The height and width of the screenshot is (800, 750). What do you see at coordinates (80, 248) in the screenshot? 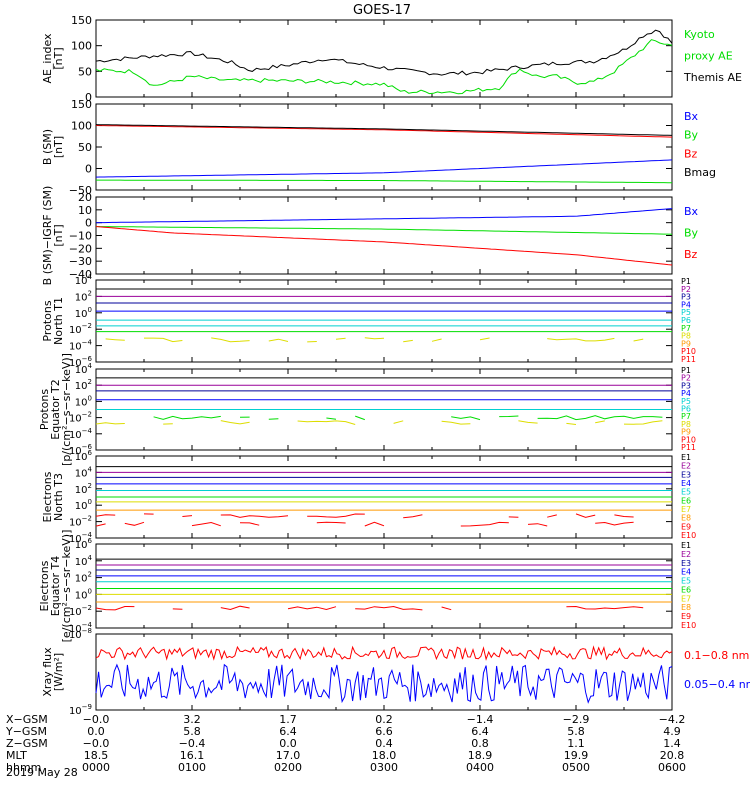
I see `y-tick-label: −20` at bounding box center [80, 248].